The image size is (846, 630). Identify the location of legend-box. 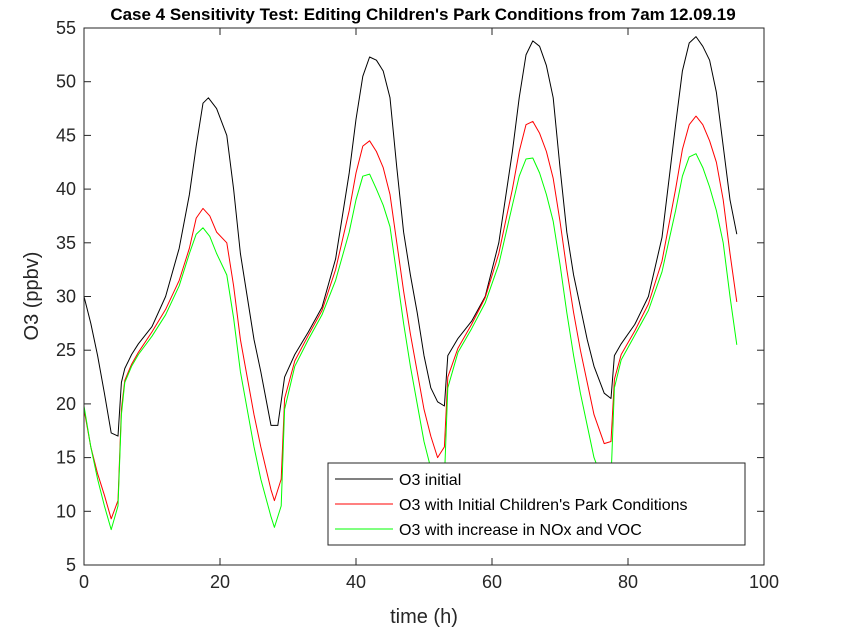
(536, 504).